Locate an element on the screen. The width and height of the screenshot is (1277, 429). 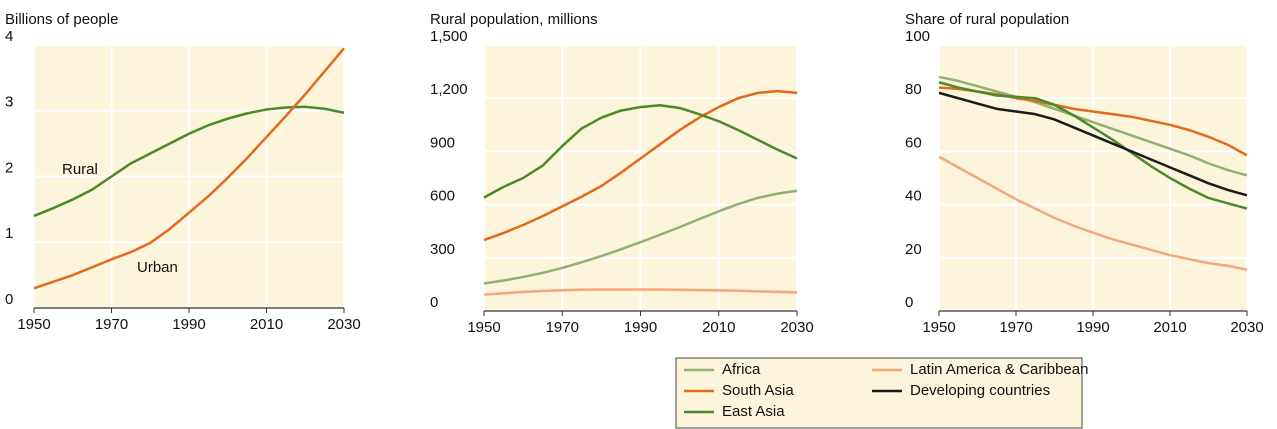
chart-title: Share of rural population is located at coordinates (987, 19).